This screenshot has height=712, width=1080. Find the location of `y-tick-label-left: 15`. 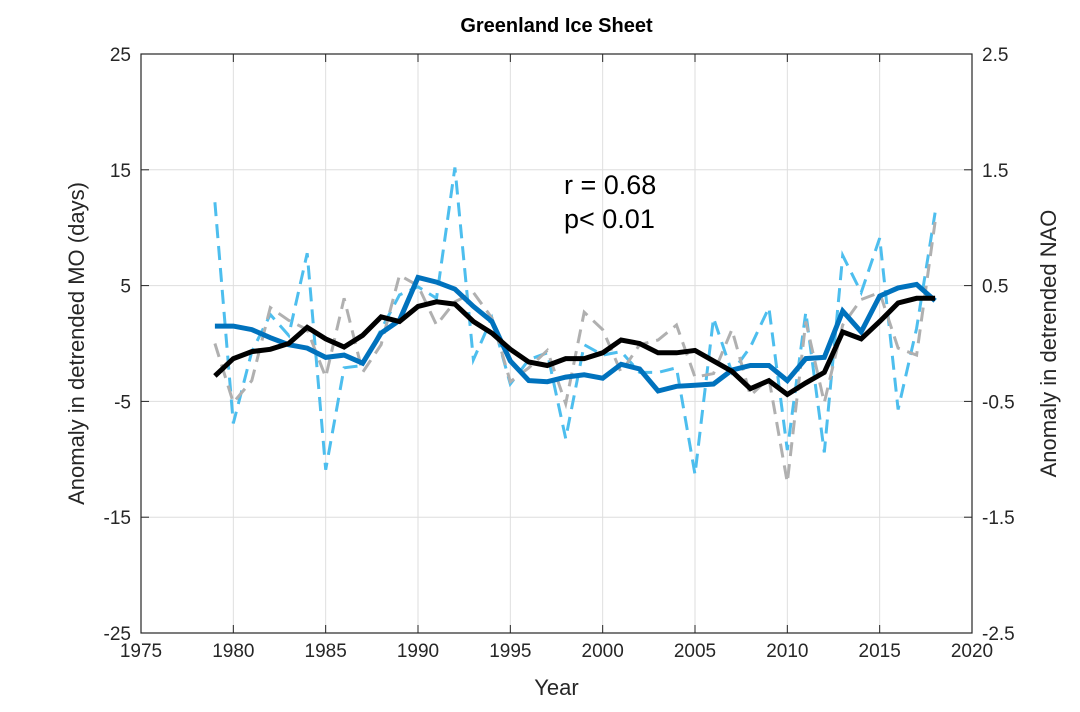

y-tick-label-left: 15 is located at coordinates (120, 171).